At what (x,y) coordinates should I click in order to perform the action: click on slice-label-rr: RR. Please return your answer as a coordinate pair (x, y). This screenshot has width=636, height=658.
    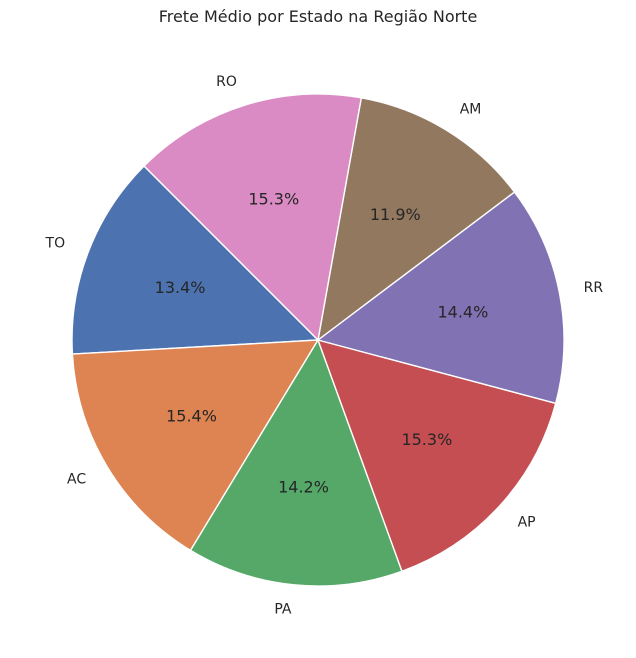
    Looking at the image, I should click on (594, 288).